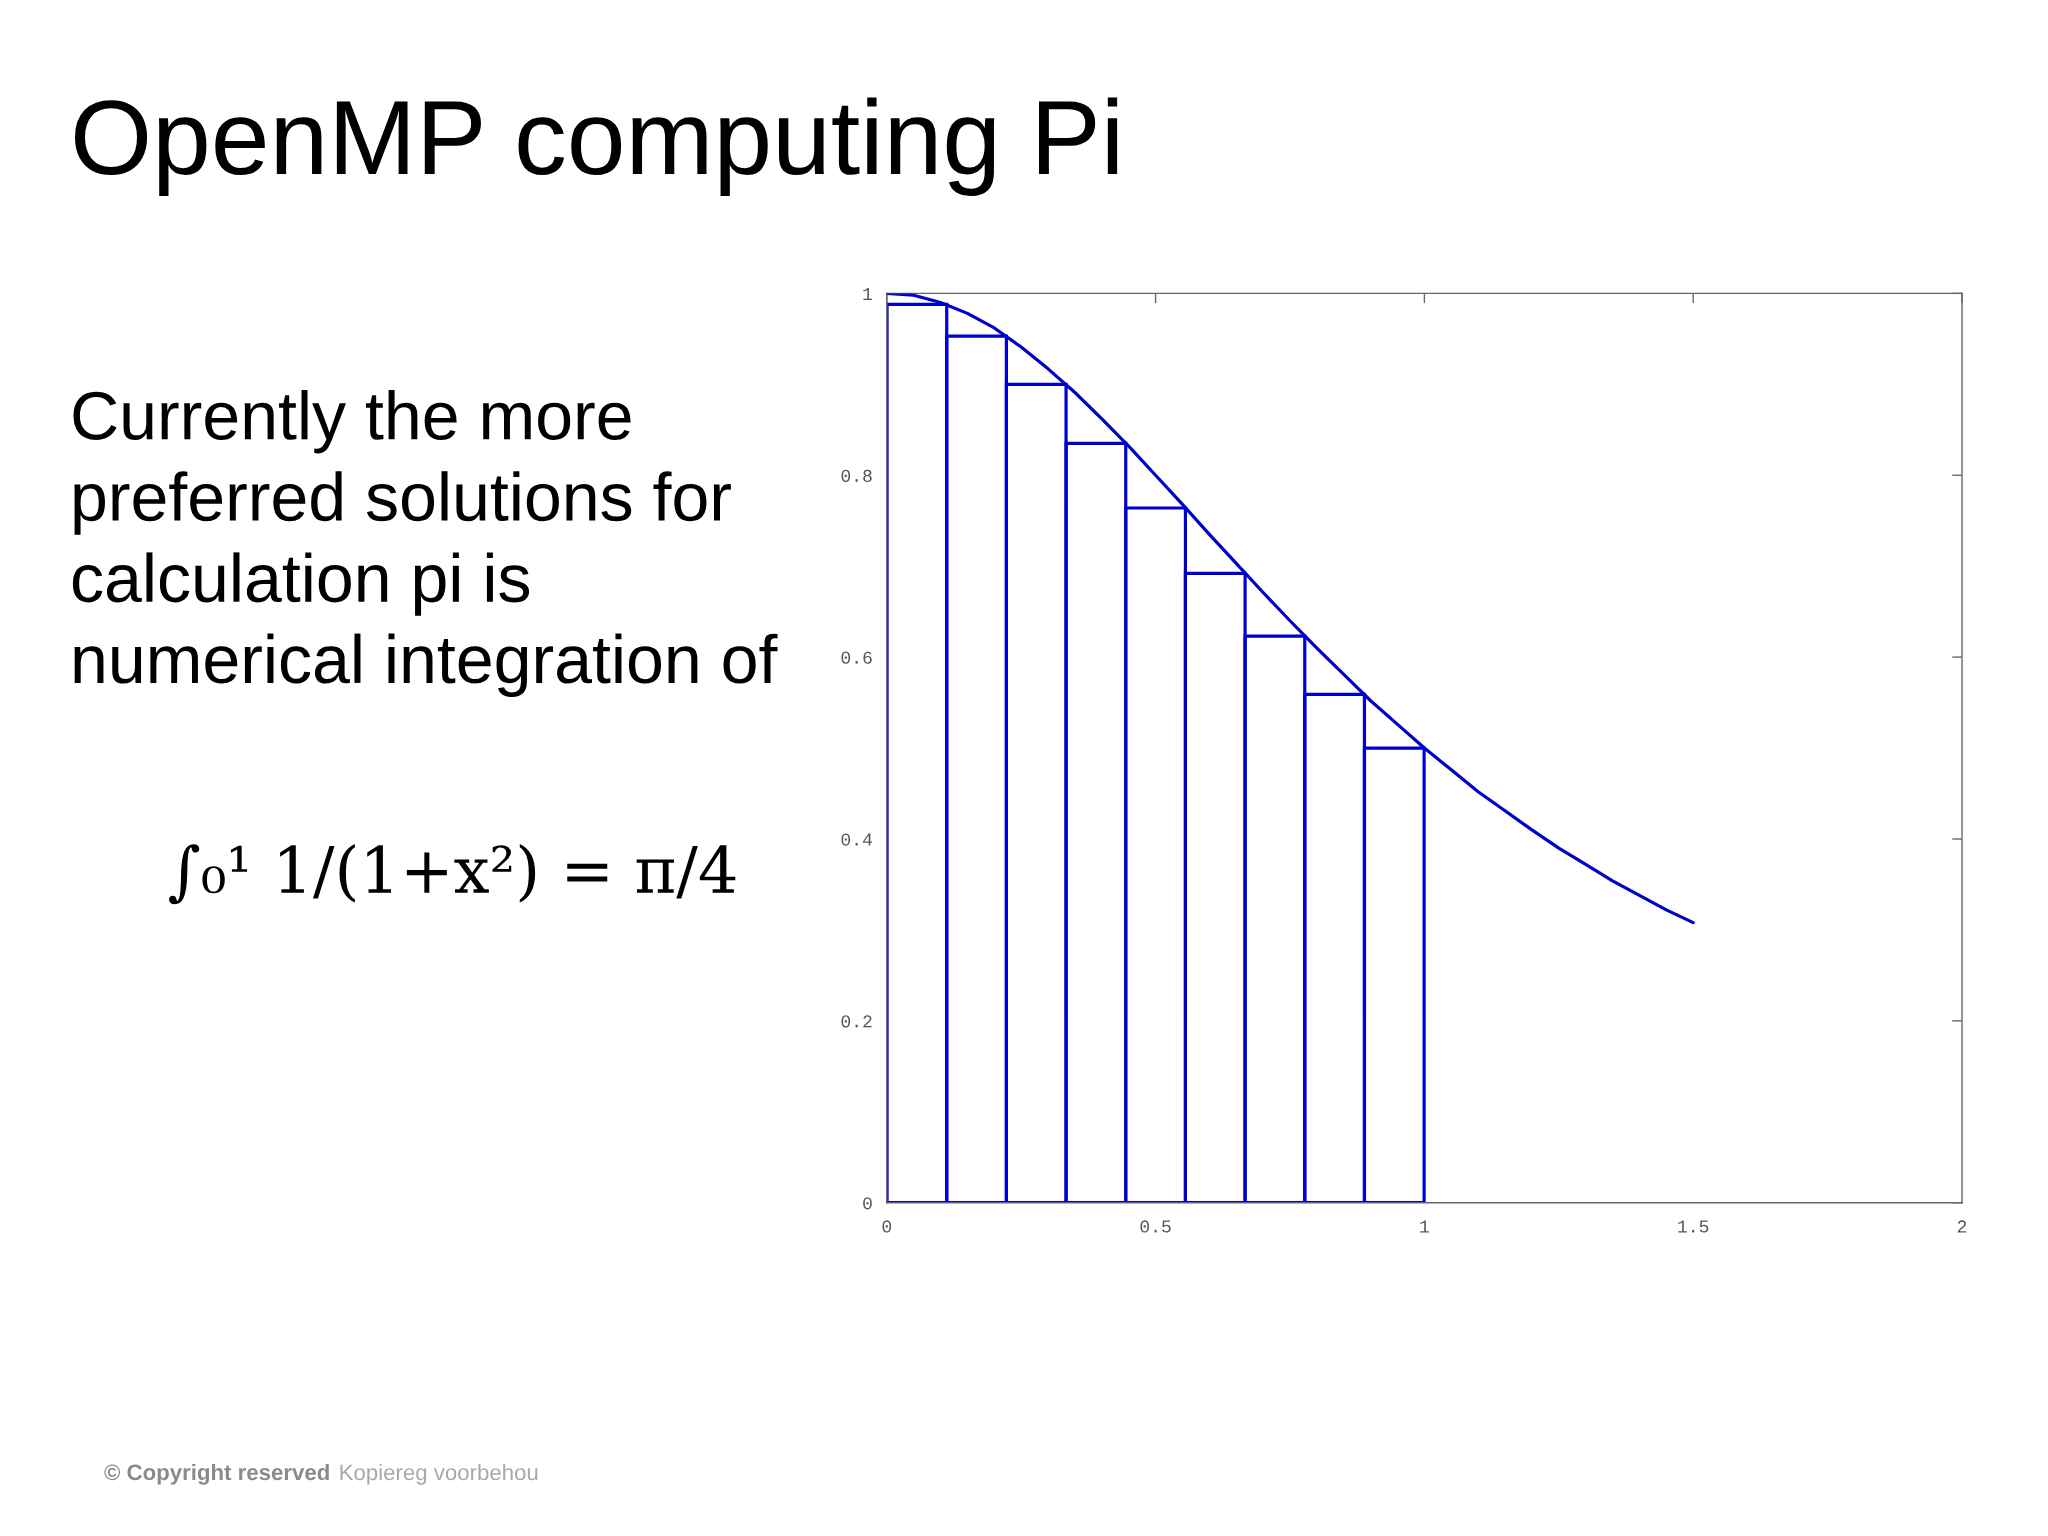 This screenshot has width=2048, height=1536. What do you see at coordinates (1424, 1226) in the screenshot?
I see `x-tick-label: 1` at bounding box center [1424, 1226].